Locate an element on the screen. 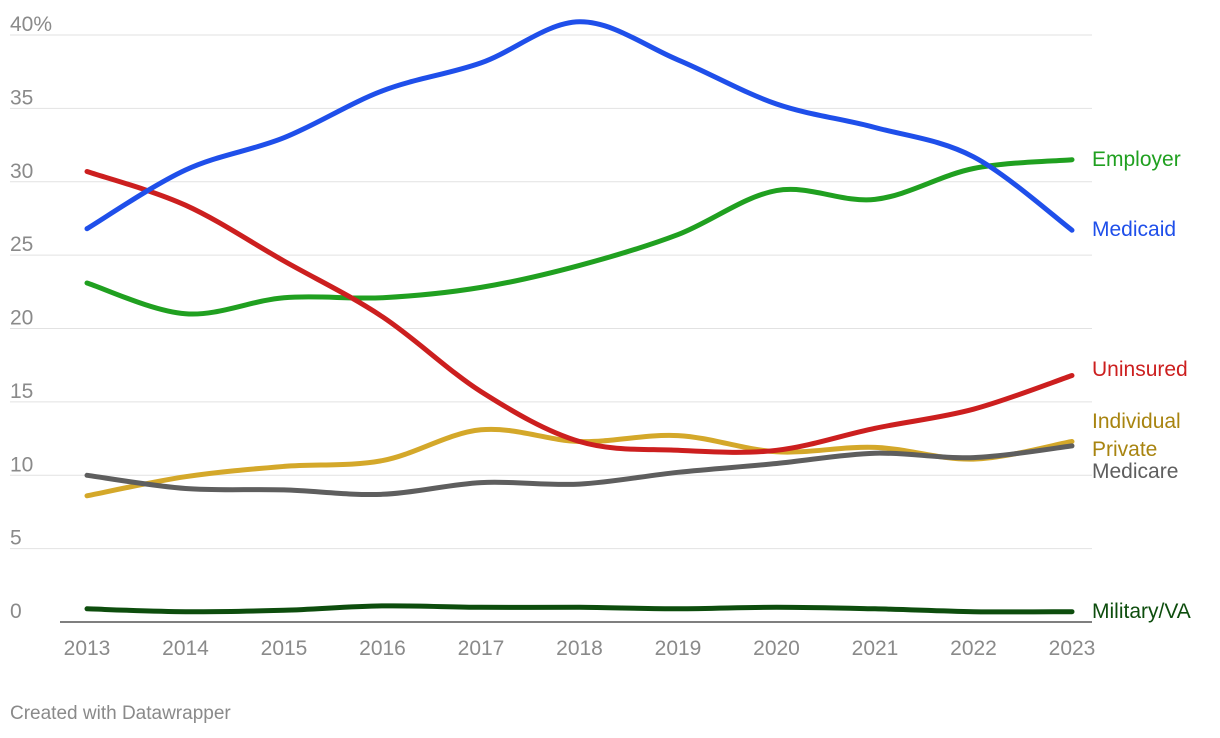 The width and height of the screenshot is (1220, 738). x-tick-label: 2013 is located at coordinates (87, 648).